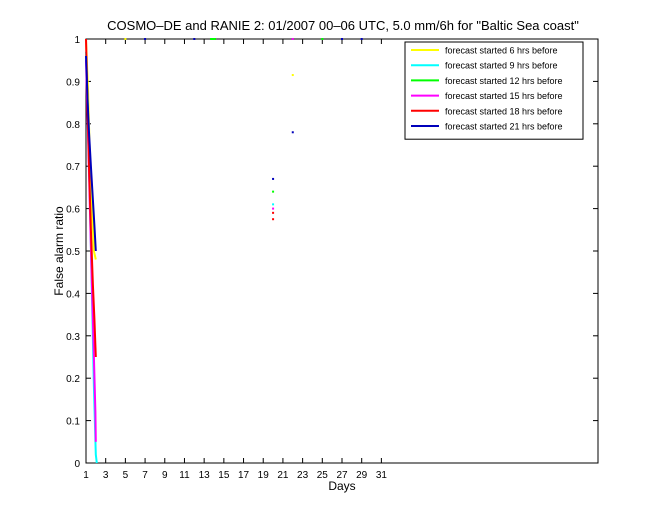  I want to click on y-tick-label: 0.3, so click(73, 337).